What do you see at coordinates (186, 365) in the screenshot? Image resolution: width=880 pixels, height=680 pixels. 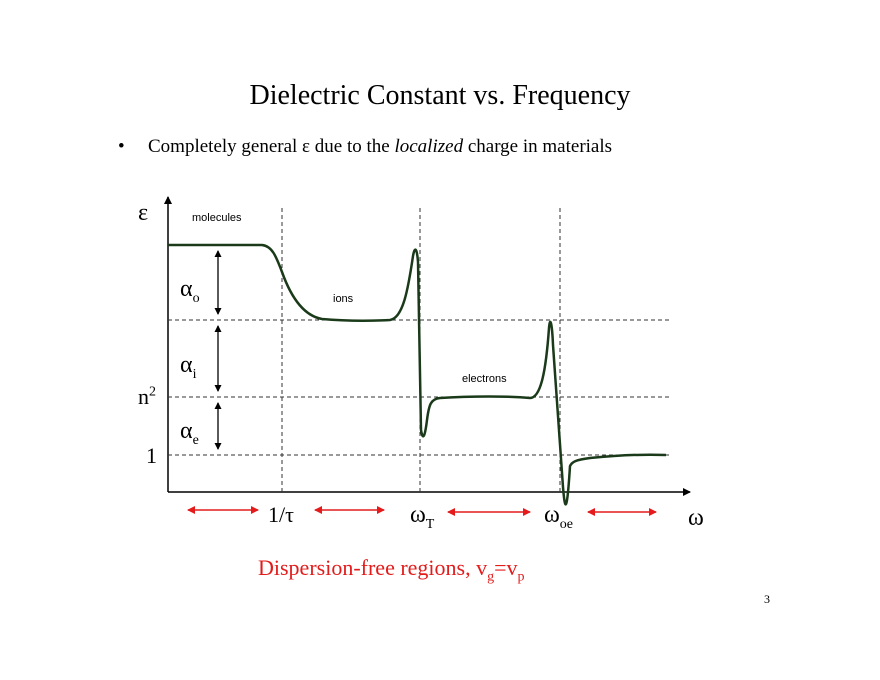 I see `alpha-i-base: α` at bounding box center [186, 365].